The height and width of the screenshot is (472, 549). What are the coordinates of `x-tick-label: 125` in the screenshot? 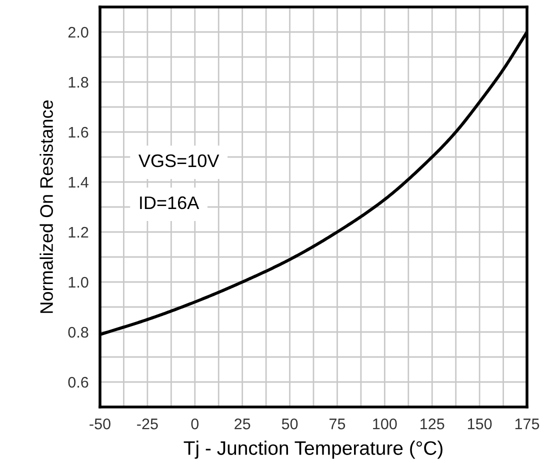 It's located at (432, 424).